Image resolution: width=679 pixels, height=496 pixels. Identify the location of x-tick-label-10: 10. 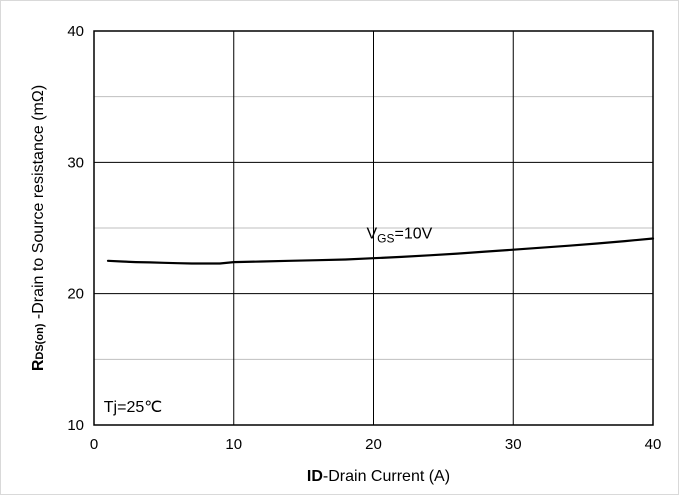
(233, 444).